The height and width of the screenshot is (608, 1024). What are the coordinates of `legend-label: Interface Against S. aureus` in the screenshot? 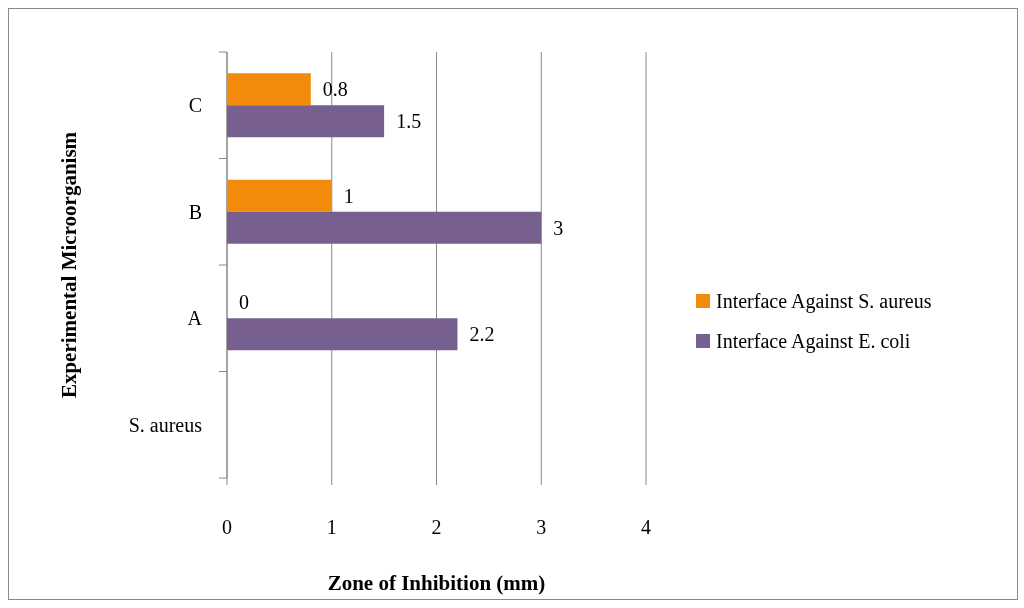 It's located at (824, 301).